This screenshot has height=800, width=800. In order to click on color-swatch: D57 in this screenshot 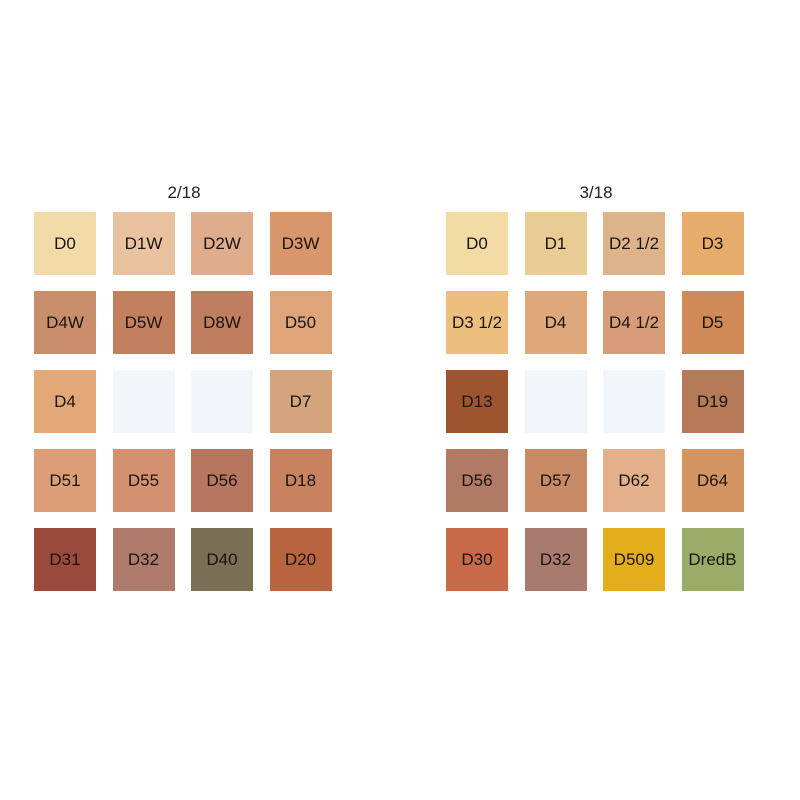, I will do `click(555, 480)`.